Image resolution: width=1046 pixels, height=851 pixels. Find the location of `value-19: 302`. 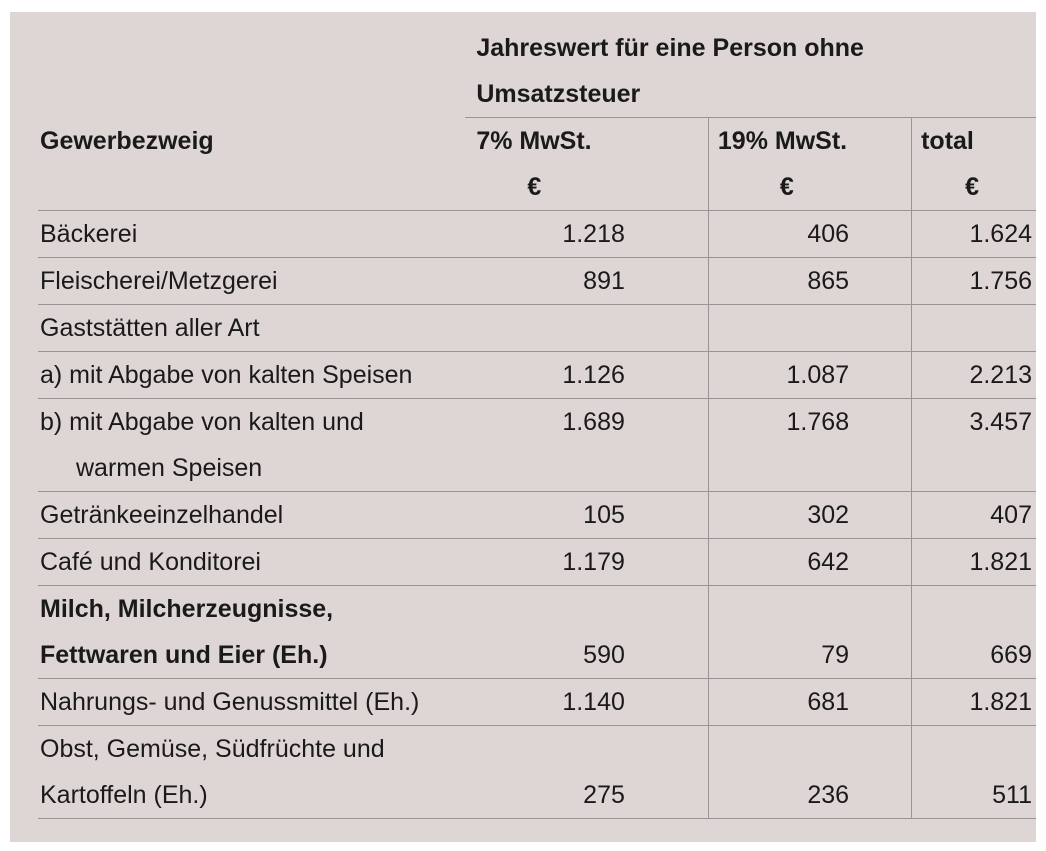

value-19: 302 is located at coordinates (809, 515).